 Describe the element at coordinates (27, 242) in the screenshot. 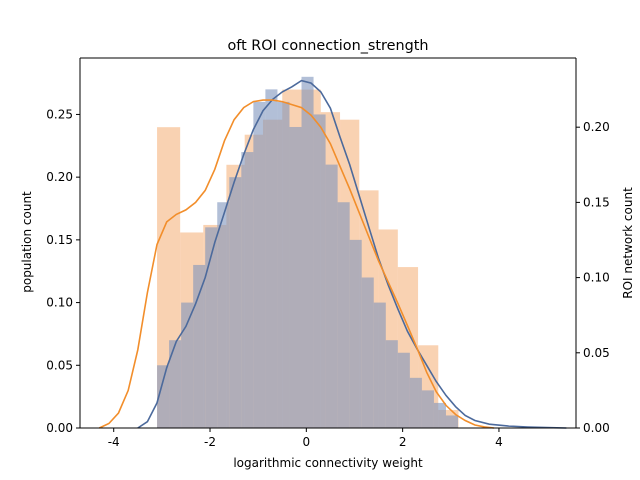

I see `y-axis-label-left: population count` at that location.